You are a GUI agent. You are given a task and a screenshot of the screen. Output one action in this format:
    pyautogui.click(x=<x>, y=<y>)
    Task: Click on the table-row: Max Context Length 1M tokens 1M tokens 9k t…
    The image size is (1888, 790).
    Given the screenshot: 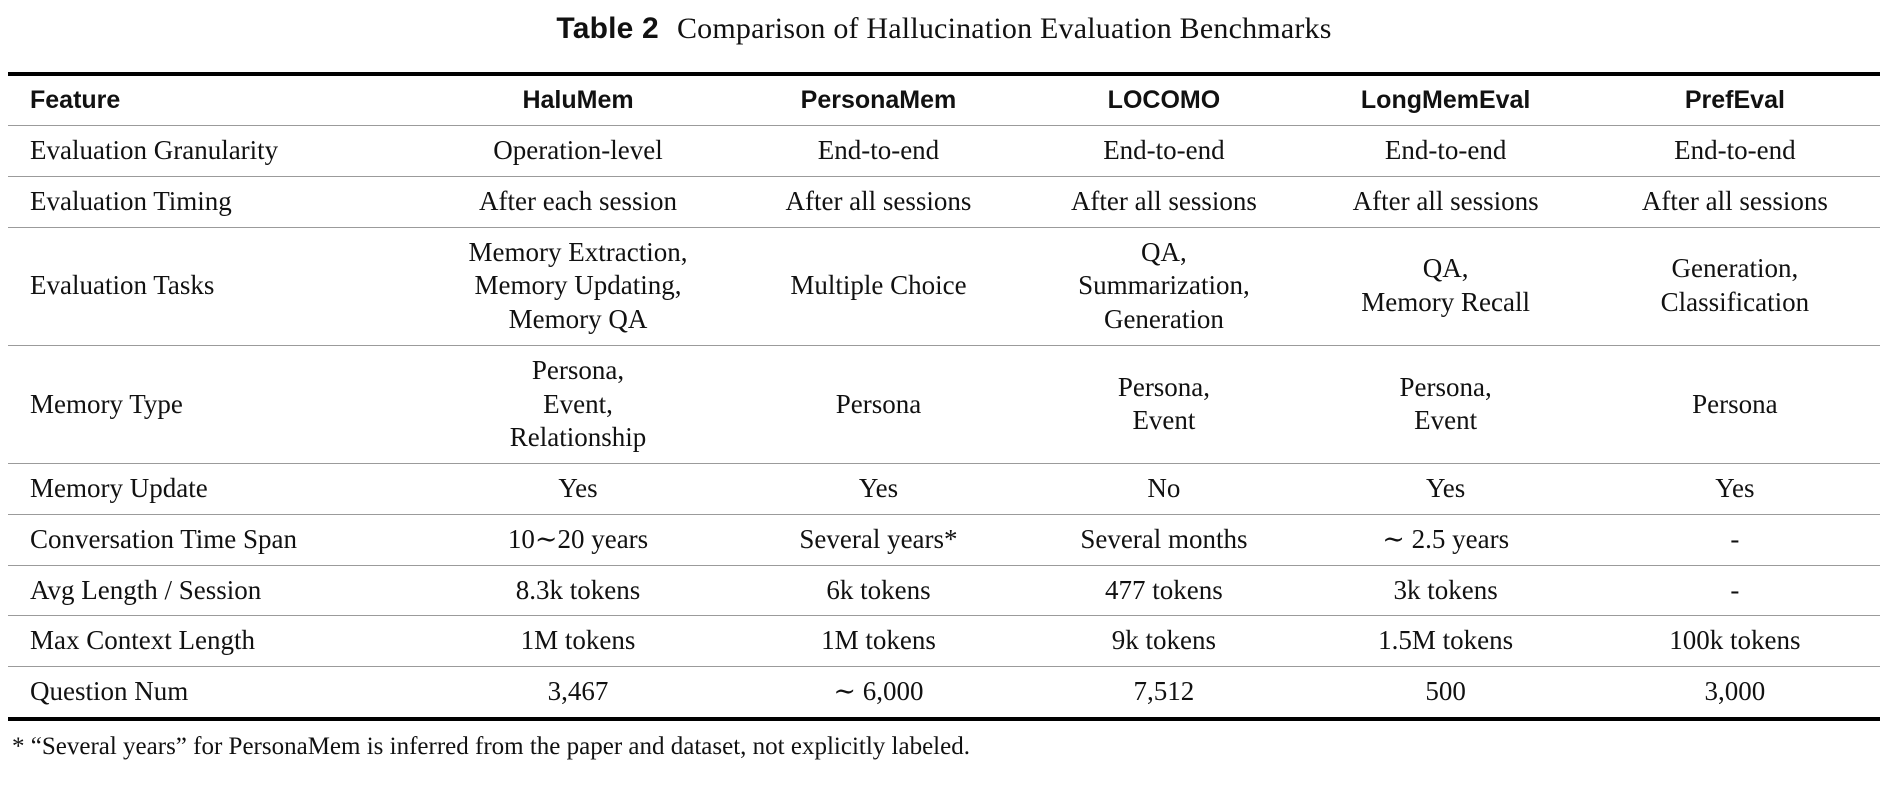 What is the action you would take?
    pyautogui.click(x=944, y=641)
    